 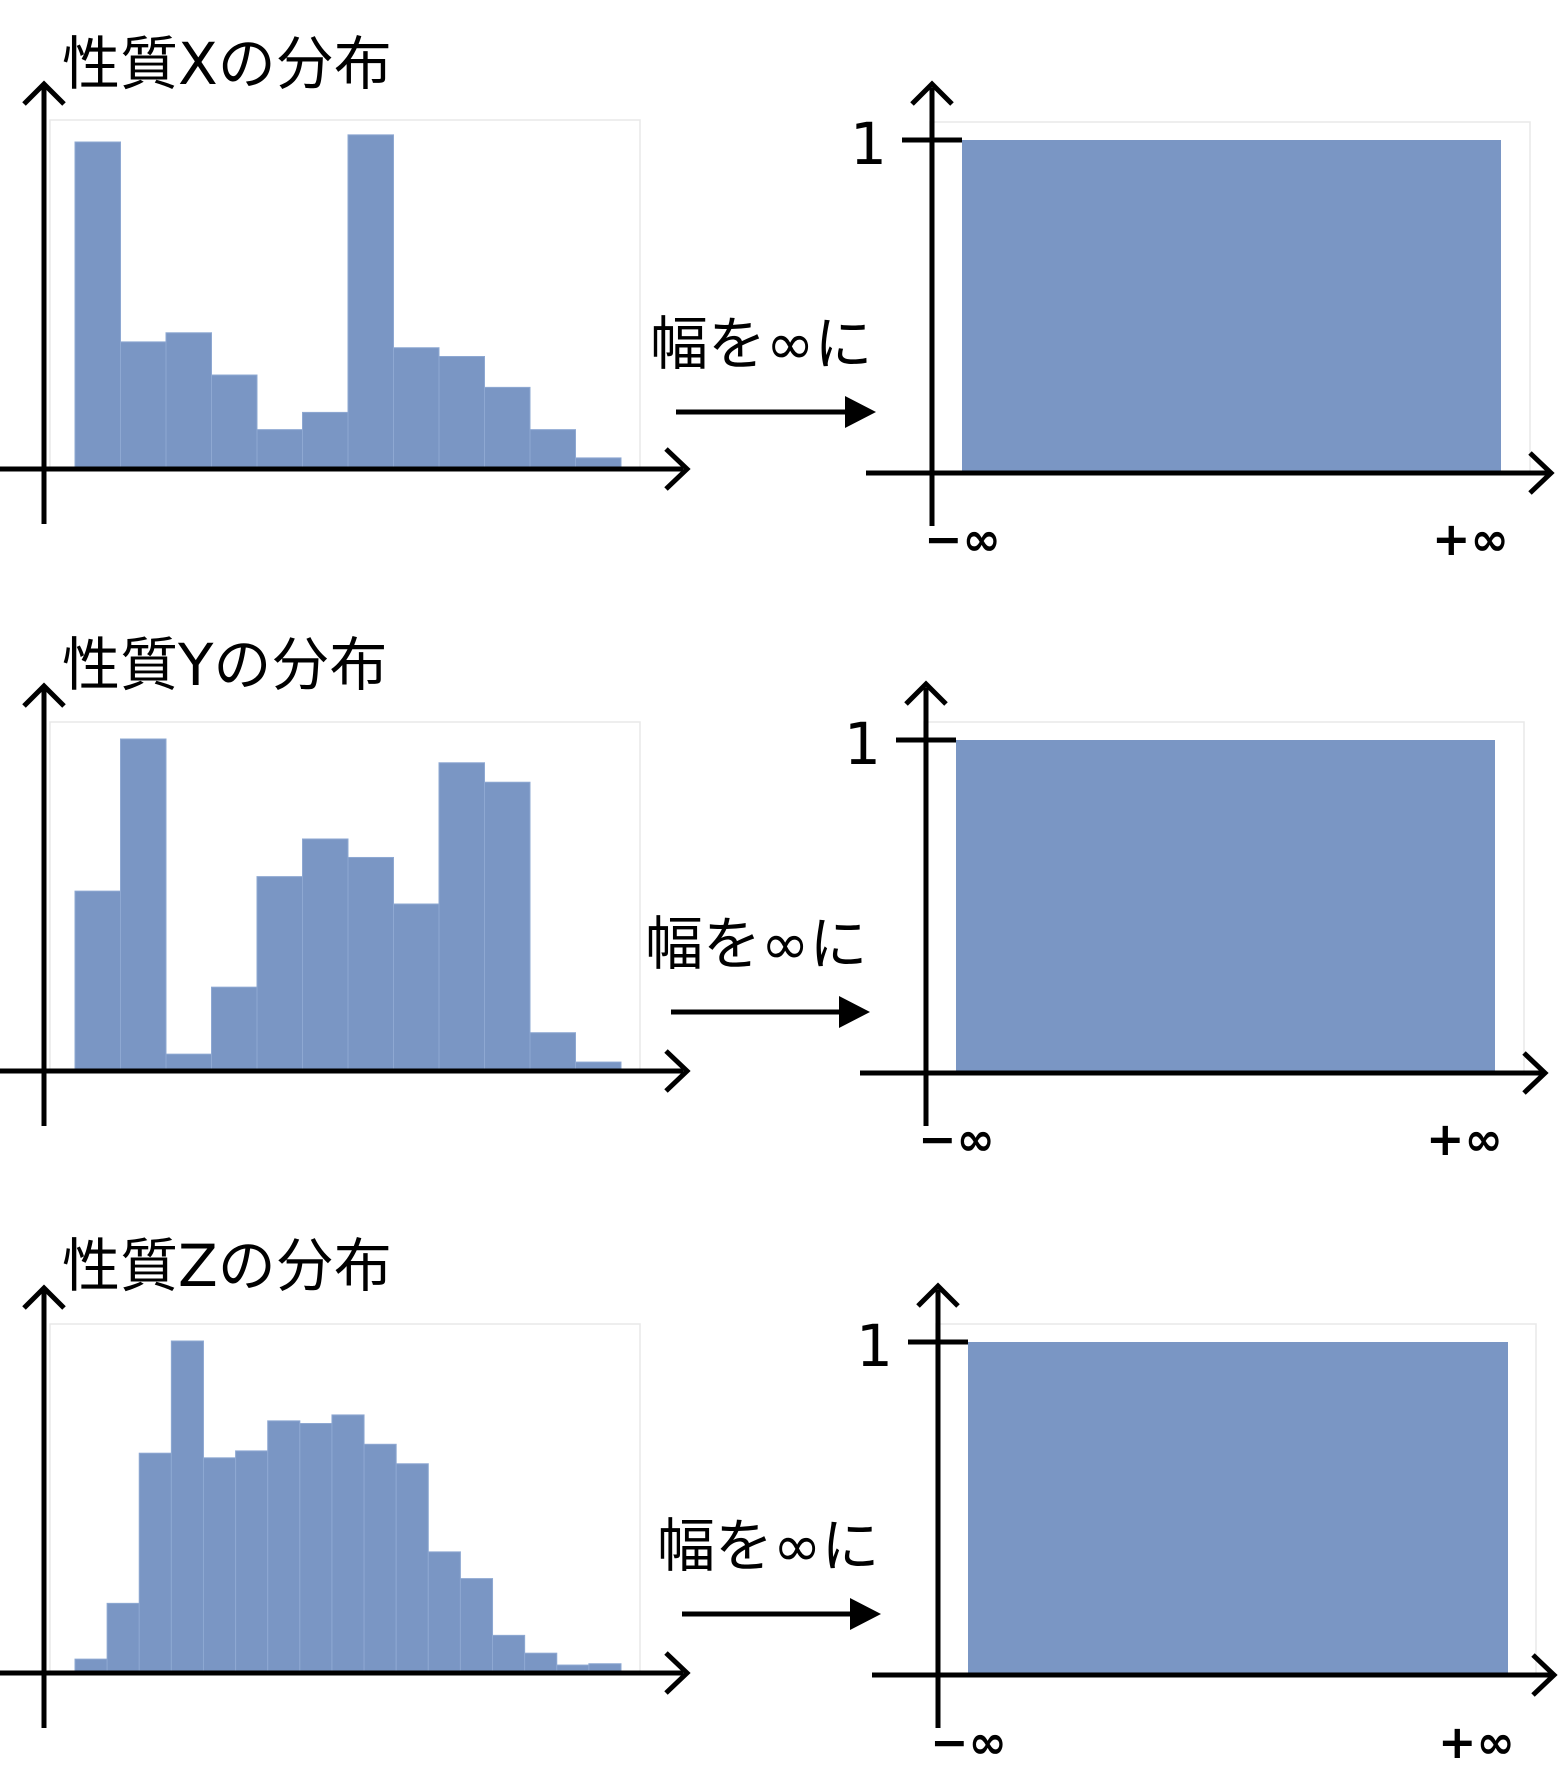 What do you see at coordinates (227, 64) in the screenshot?
I see `distribution-title: 性質Xの分布` at bounding box center [227, 64].